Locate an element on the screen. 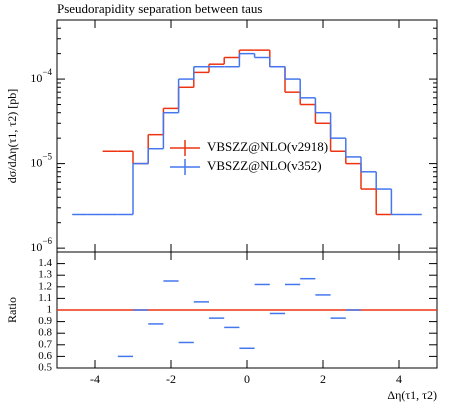 This screenshot has width=450, height=406. x-axis-label: Δη(τ1, τ2) is located at coordinates (412, 395).